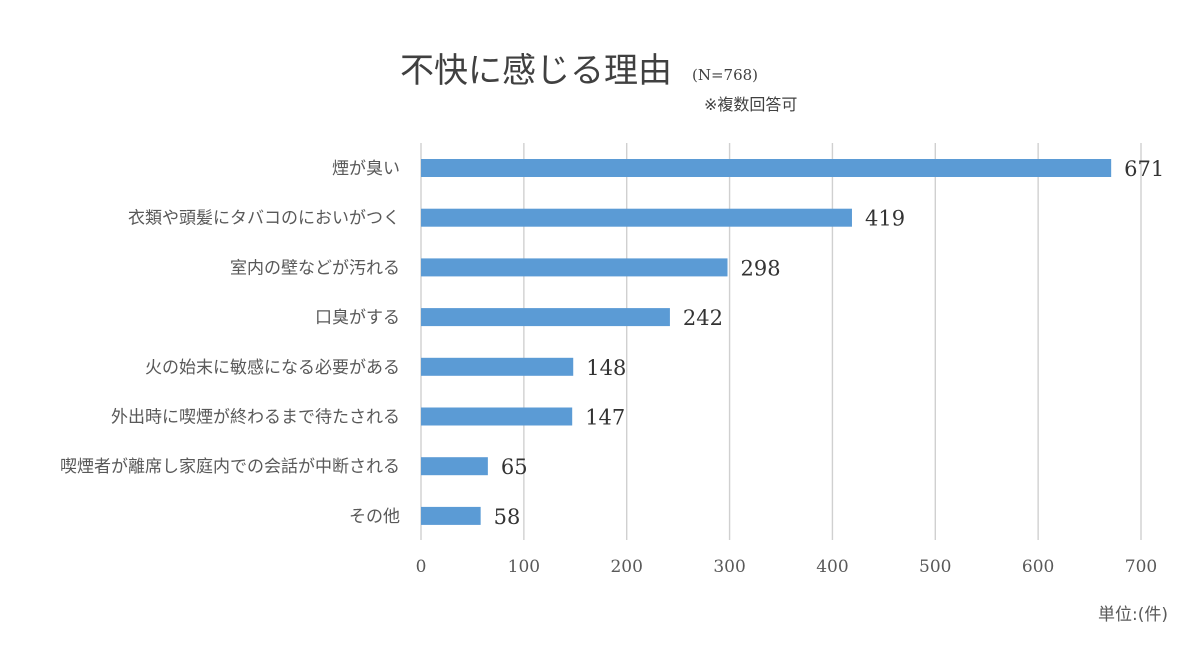  What do you see at coordinates (421, 567) in the screenshot?
I see `x-tick-label: 0` at bounding box center [421, 567].